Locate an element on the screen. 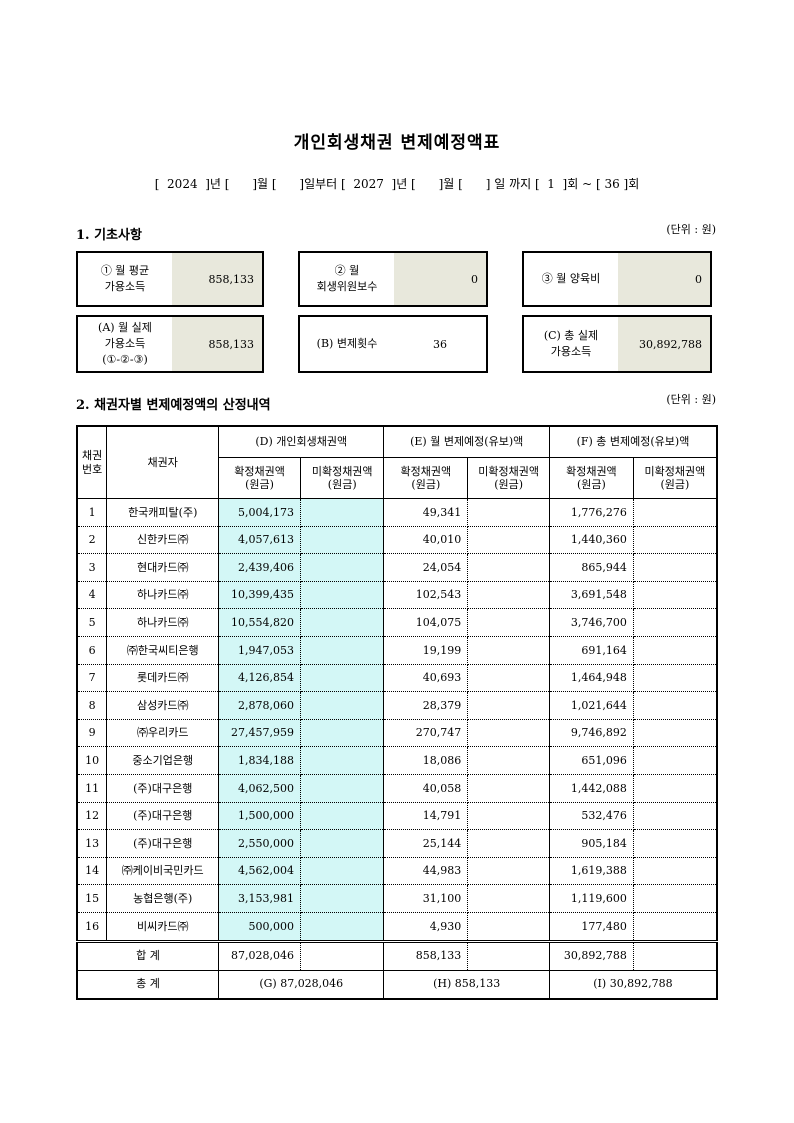 The image size is (794, 1123). row-e-confirmed: 19,199 is located at coordinates (426, 650).